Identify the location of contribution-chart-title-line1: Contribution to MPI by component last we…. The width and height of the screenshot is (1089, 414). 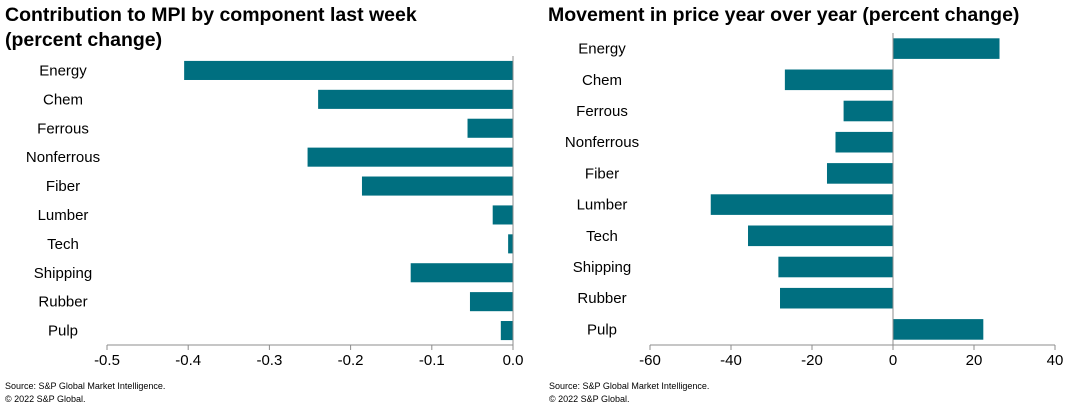
(211, 15).